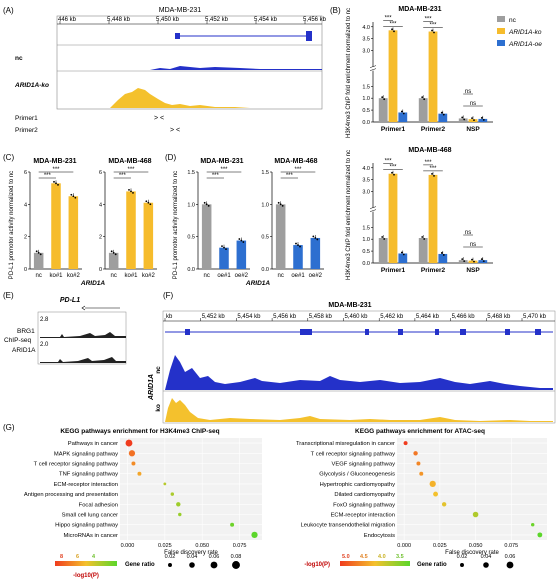  What do you see at coordinates (472, 553) in the screenshot?
I see `x-axis-label: False discovery rate` at bounding box center [472, 553].